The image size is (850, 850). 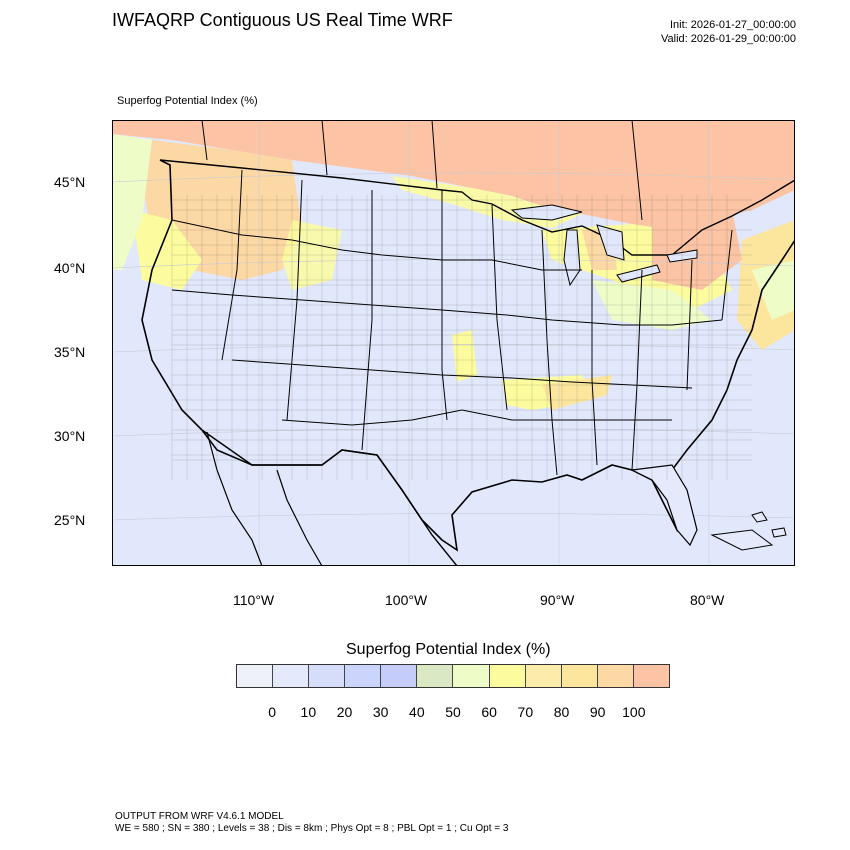 What do you see at coordinates (199, 816) in the screenshot?
I see `model-info-line1: OUTPUT FROM WRF V4.6.1 MODEL` at bounding box center [199, 816].